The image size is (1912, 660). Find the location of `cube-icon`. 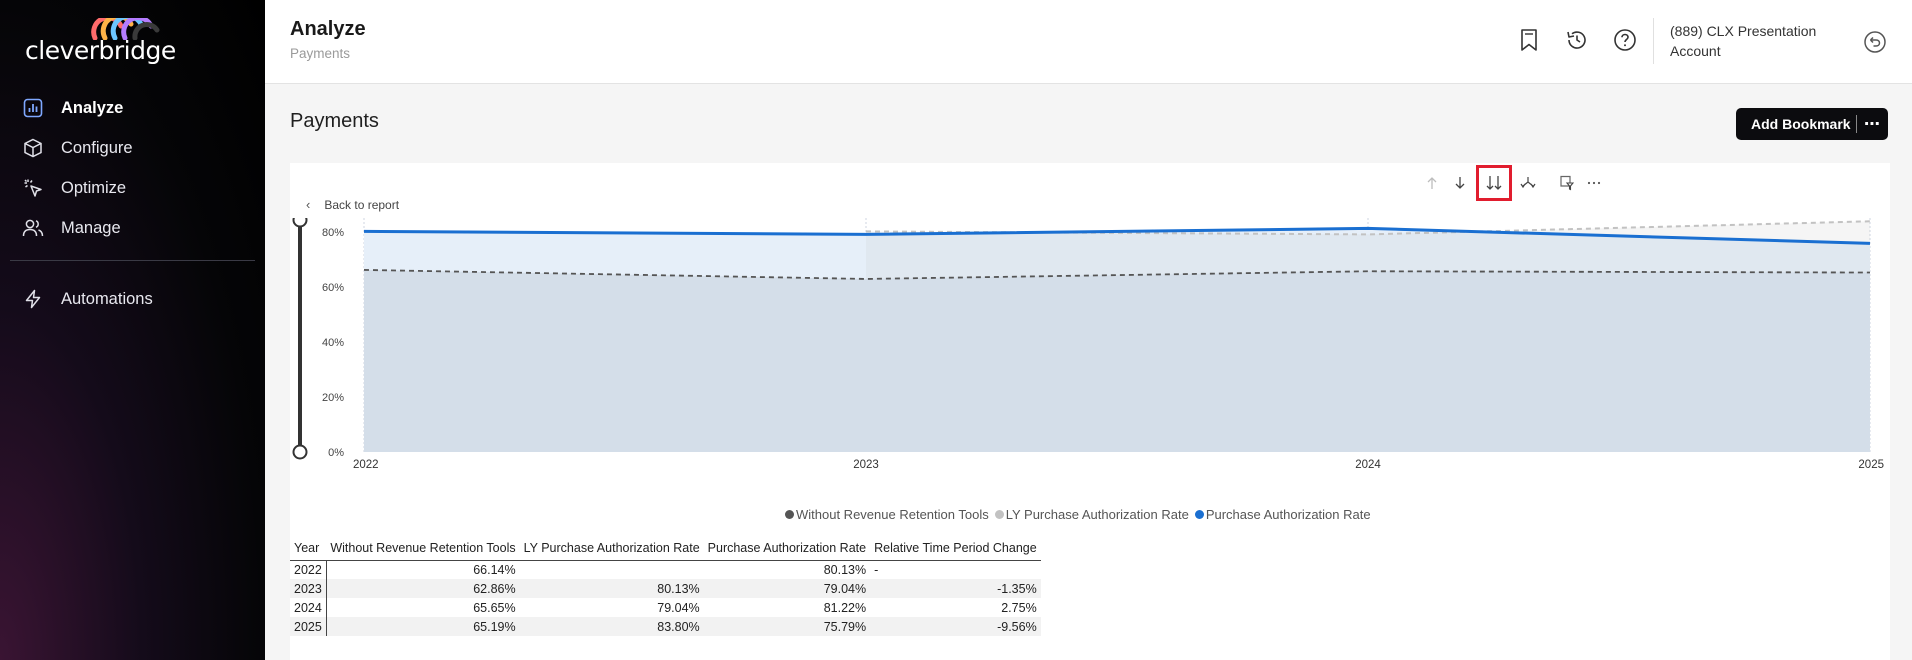

cube-icon is located at coordinates (33, 148).